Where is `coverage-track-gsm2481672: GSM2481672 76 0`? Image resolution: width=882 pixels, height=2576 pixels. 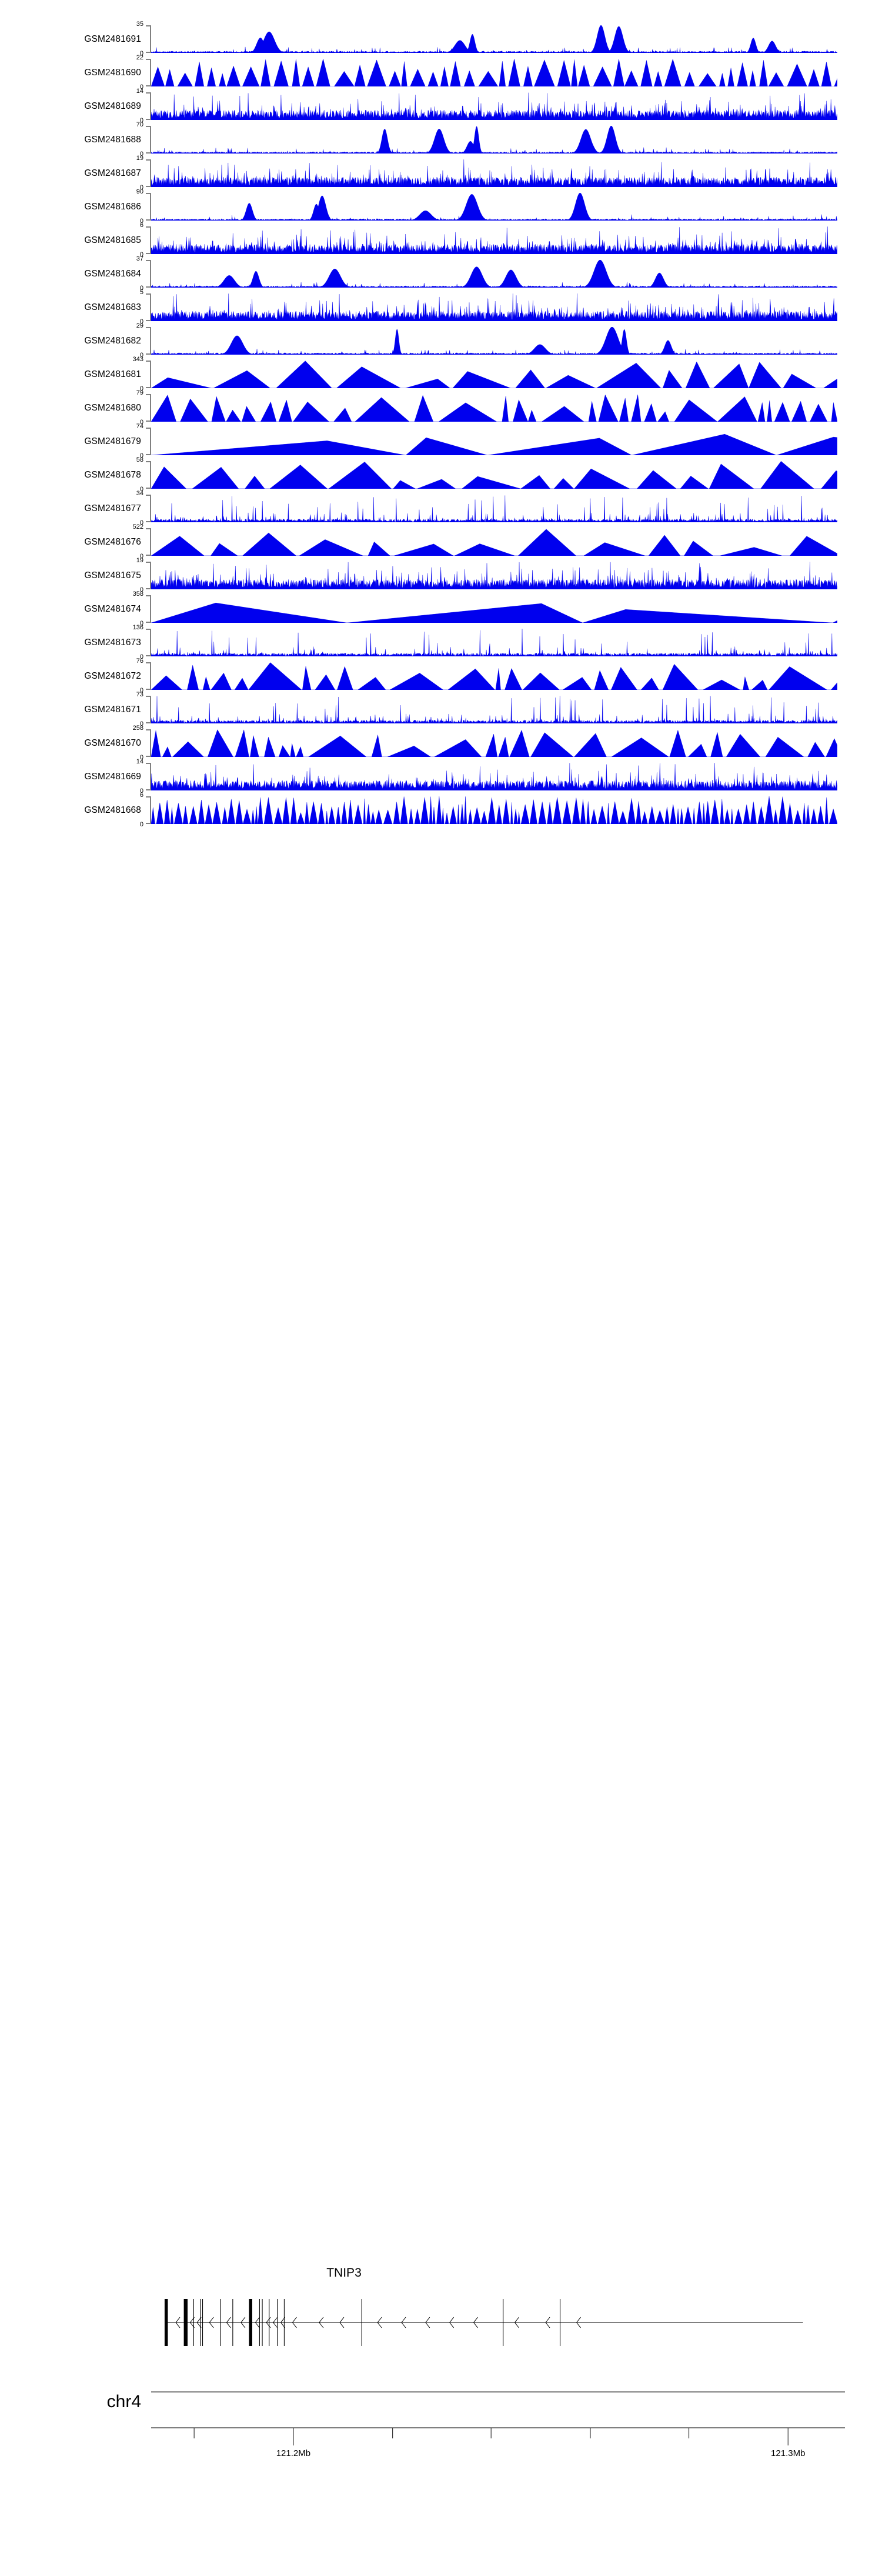 coverage-track-gsm2481672: GSM2481672 76 0 is located at coordinates (441, 676).